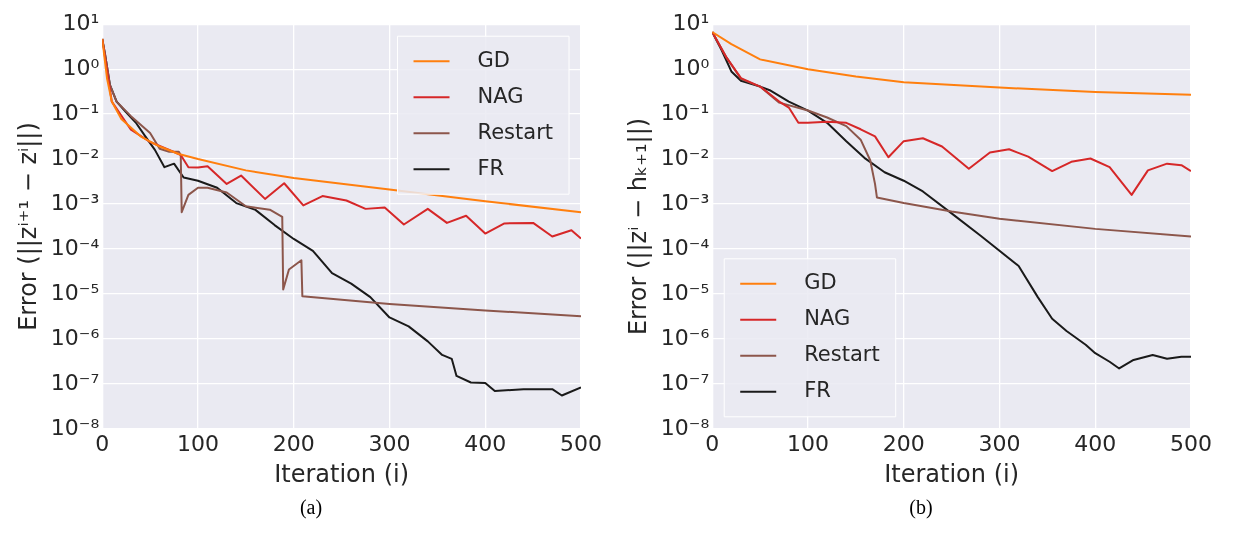  Describe the element at coordinates (27, 226) in the screenshot. I see `y-axis-title: Error (||zⁱ⁺¹ − zⁱ||)` at that location.